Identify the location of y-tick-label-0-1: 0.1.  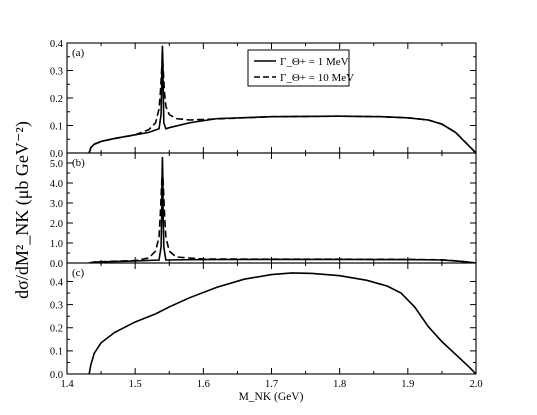
(56, 126).